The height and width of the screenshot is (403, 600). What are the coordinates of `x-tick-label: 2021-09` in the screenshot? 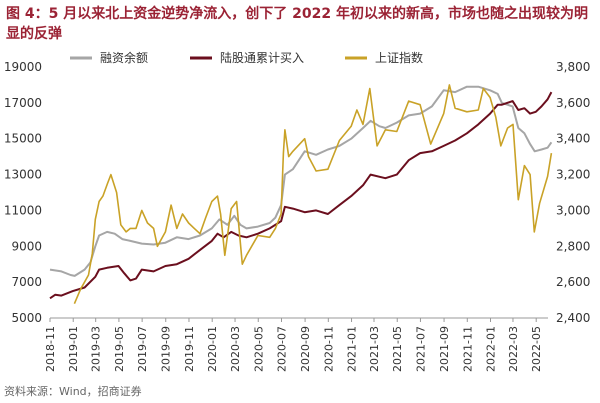 It's located at (444, 349).